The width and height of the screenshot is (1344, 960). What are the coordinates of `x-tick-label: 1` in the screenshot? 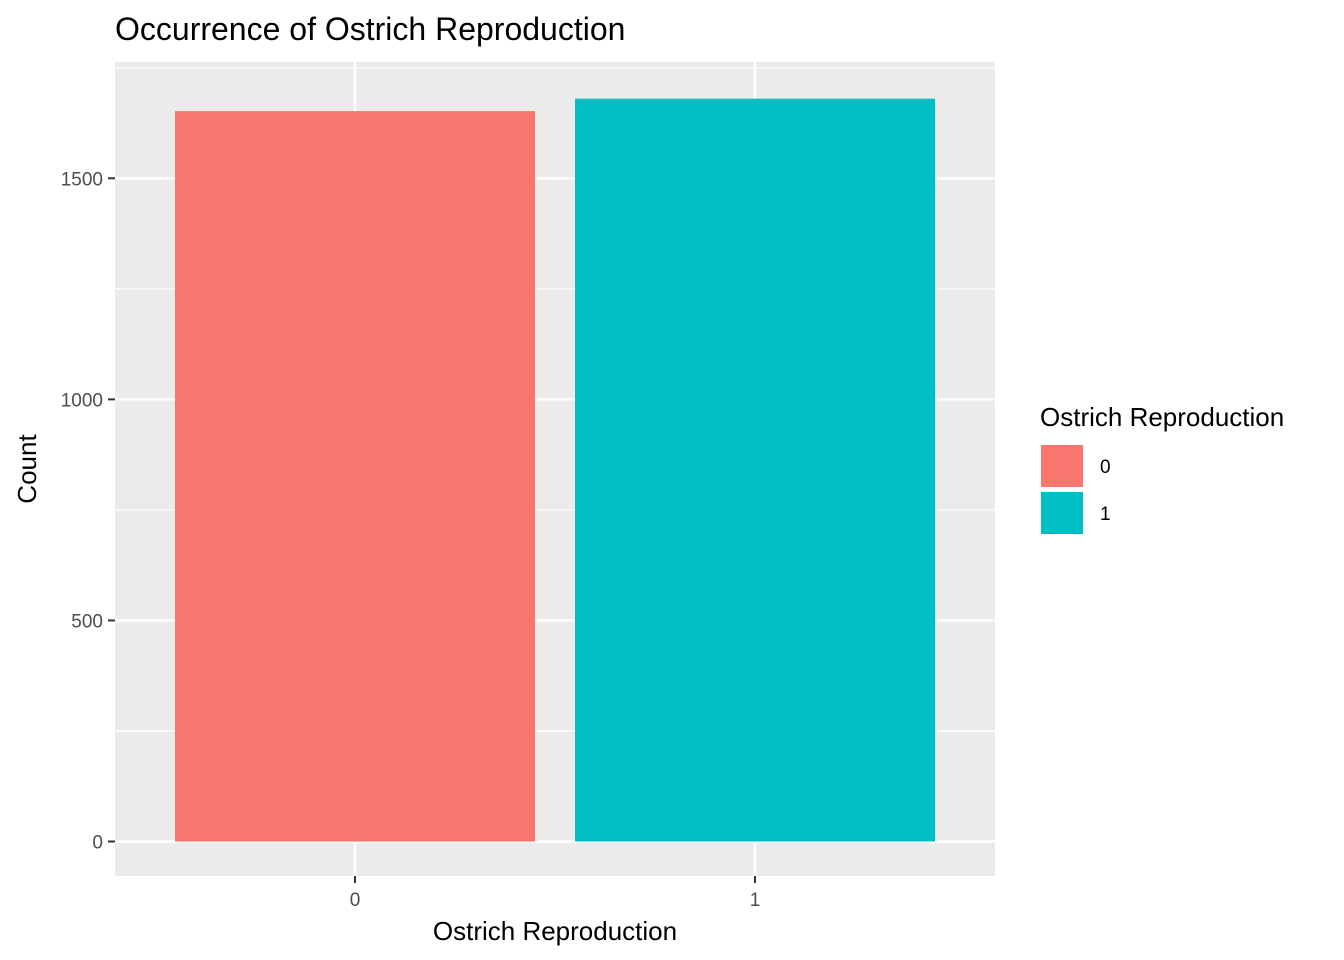 It's located at (755, 900).